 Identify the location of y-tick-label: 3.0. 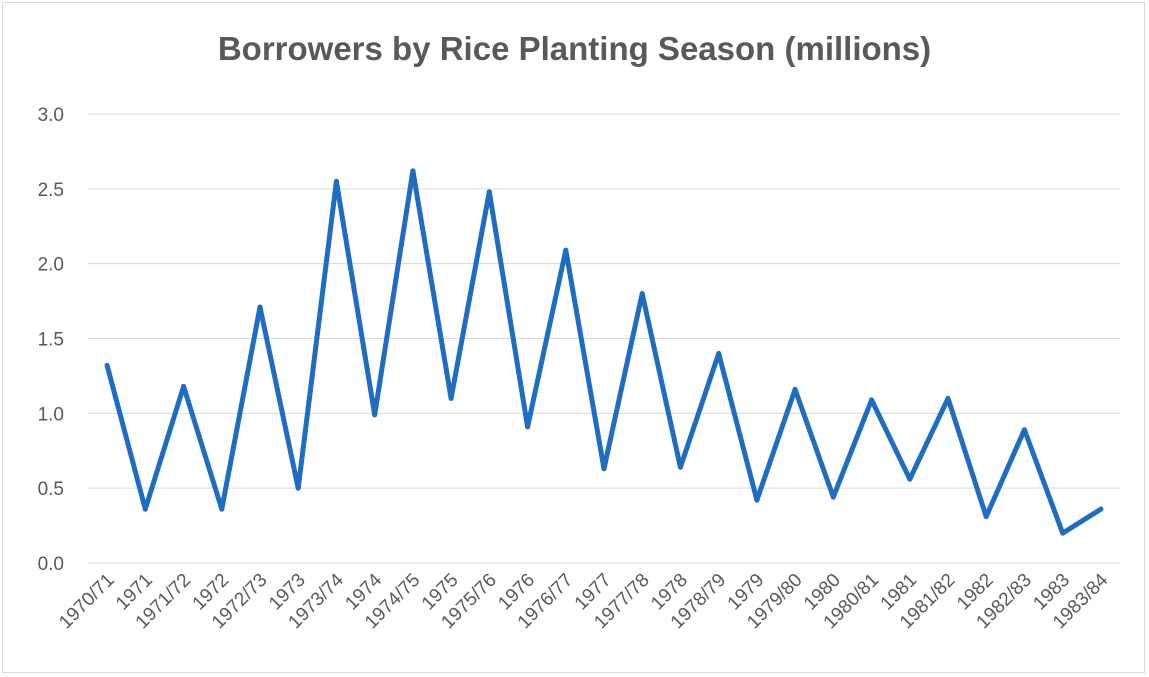
(51, 115).